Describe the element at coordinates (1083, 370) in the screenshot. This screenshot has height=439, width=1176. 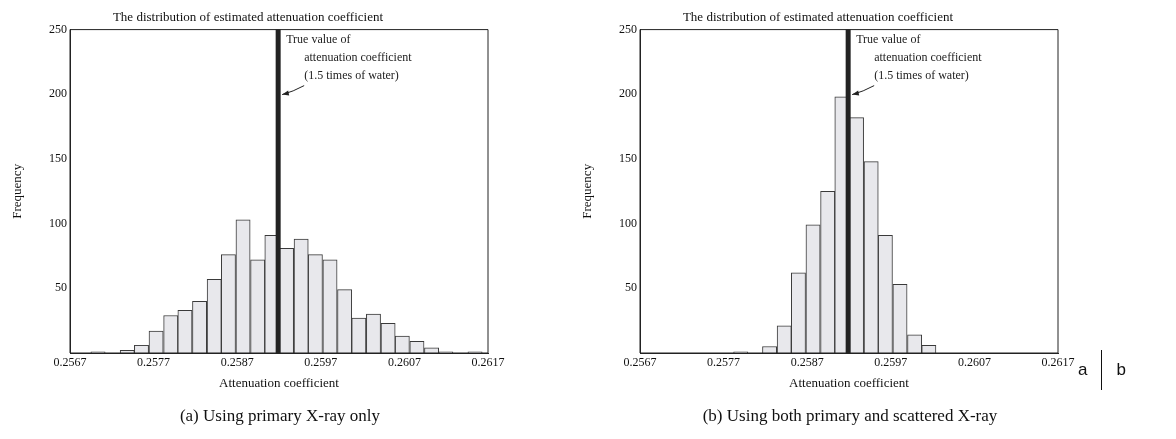
I see `text: a` at that location.